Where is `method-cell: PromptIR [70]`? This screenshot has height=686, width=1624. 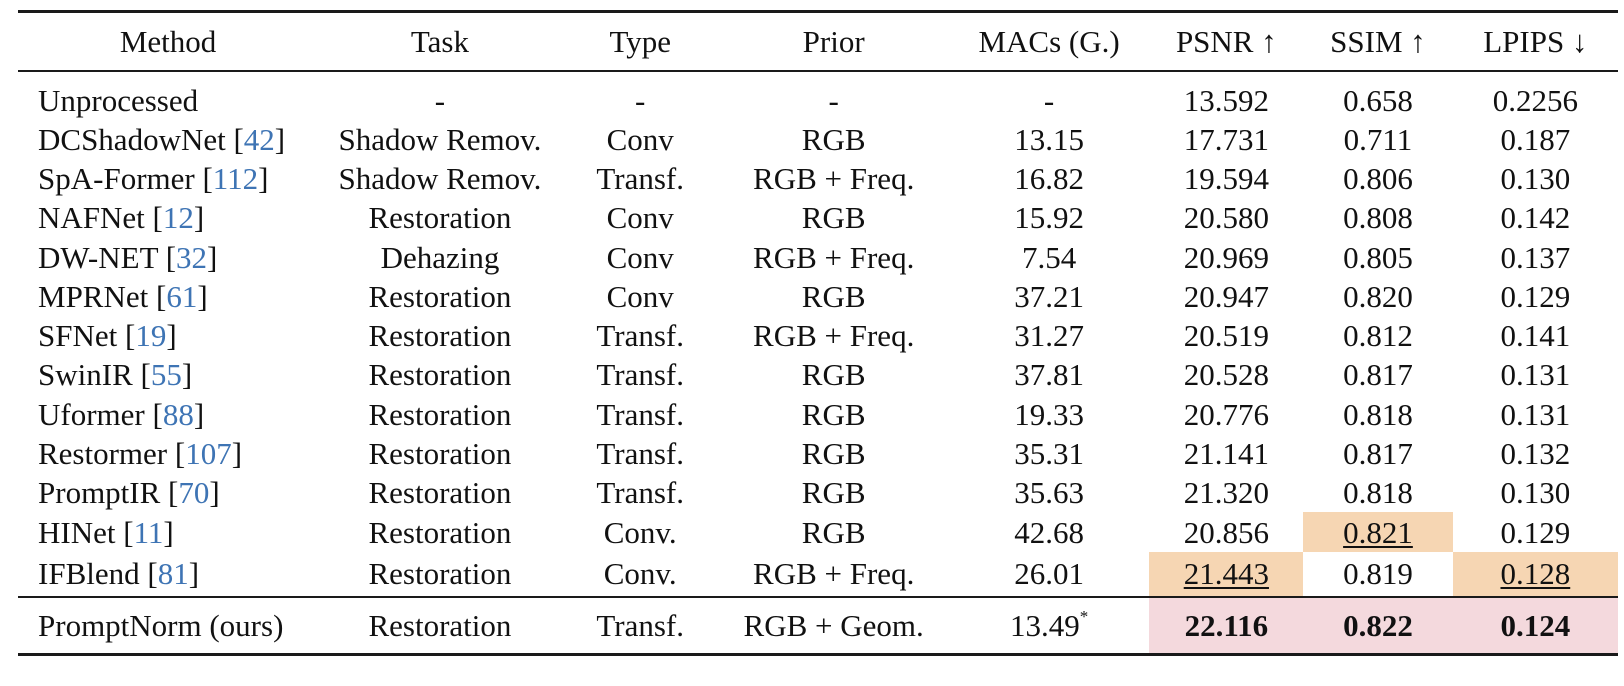
method-cell: PromptIR [70] is located at coordinates (129, 493).